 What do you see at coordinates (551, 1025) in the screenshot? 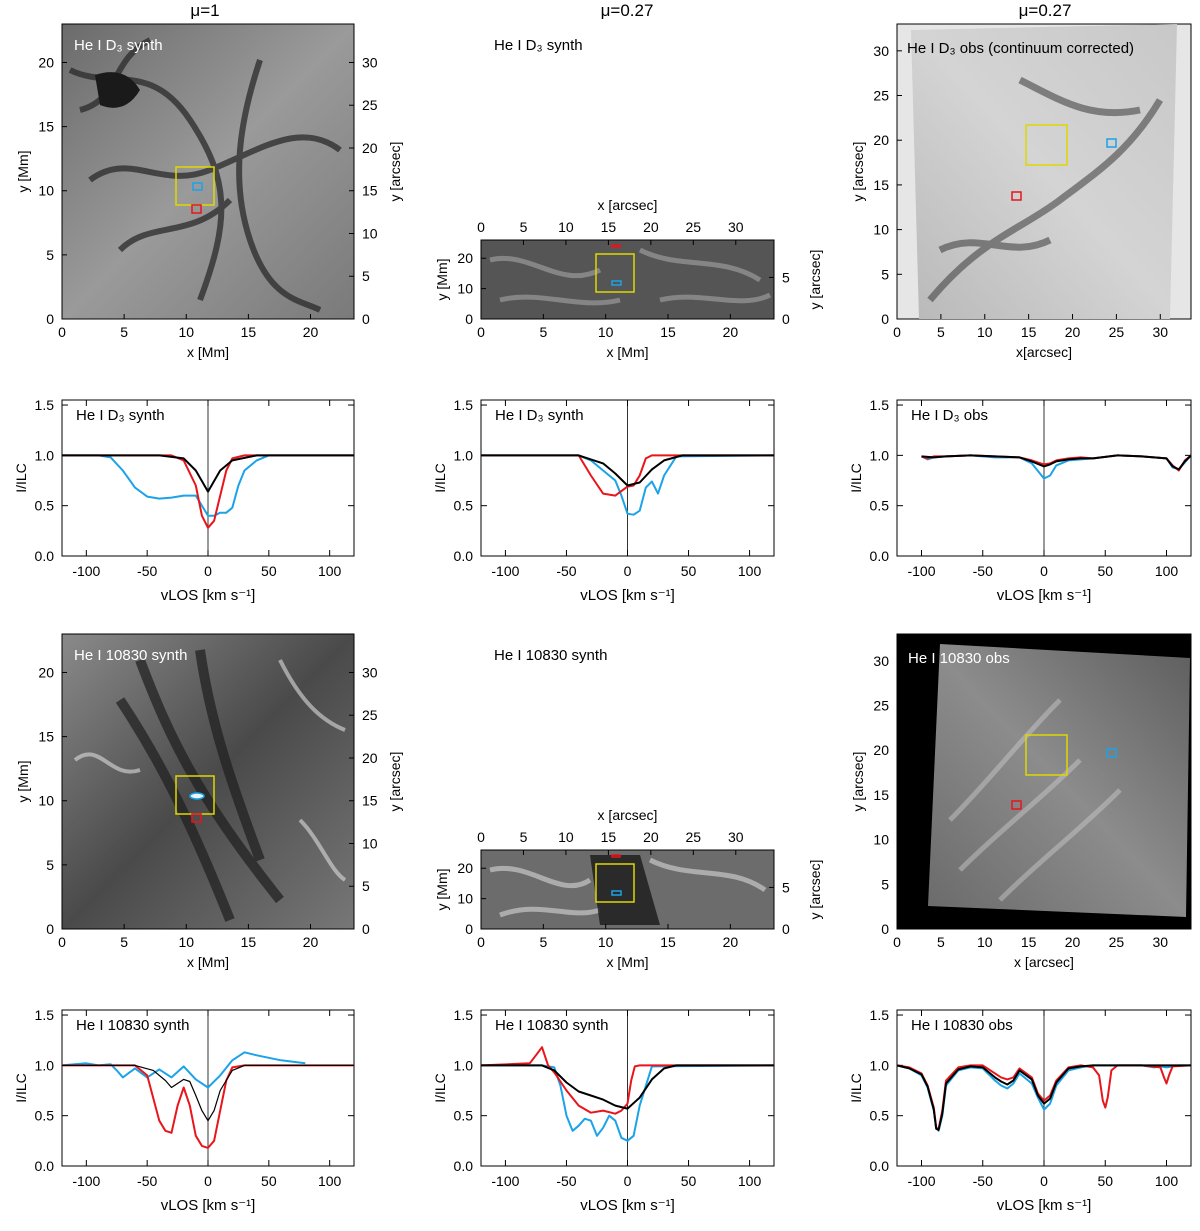
I see `chart-title: He I 10830 synth` at bounding box center [551, 1025].